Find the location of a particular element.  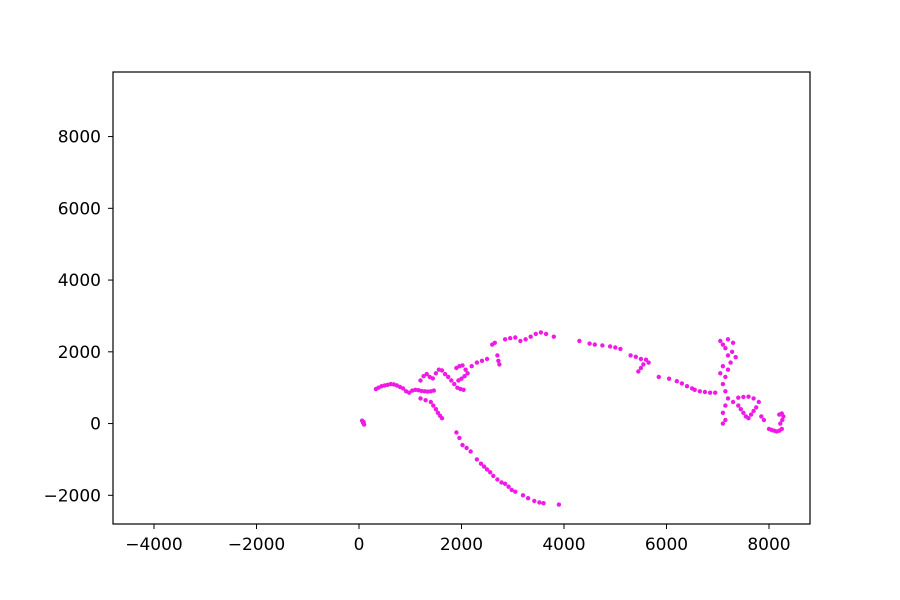

x-tick-label: 4000 is located at coordinates (563, 545).